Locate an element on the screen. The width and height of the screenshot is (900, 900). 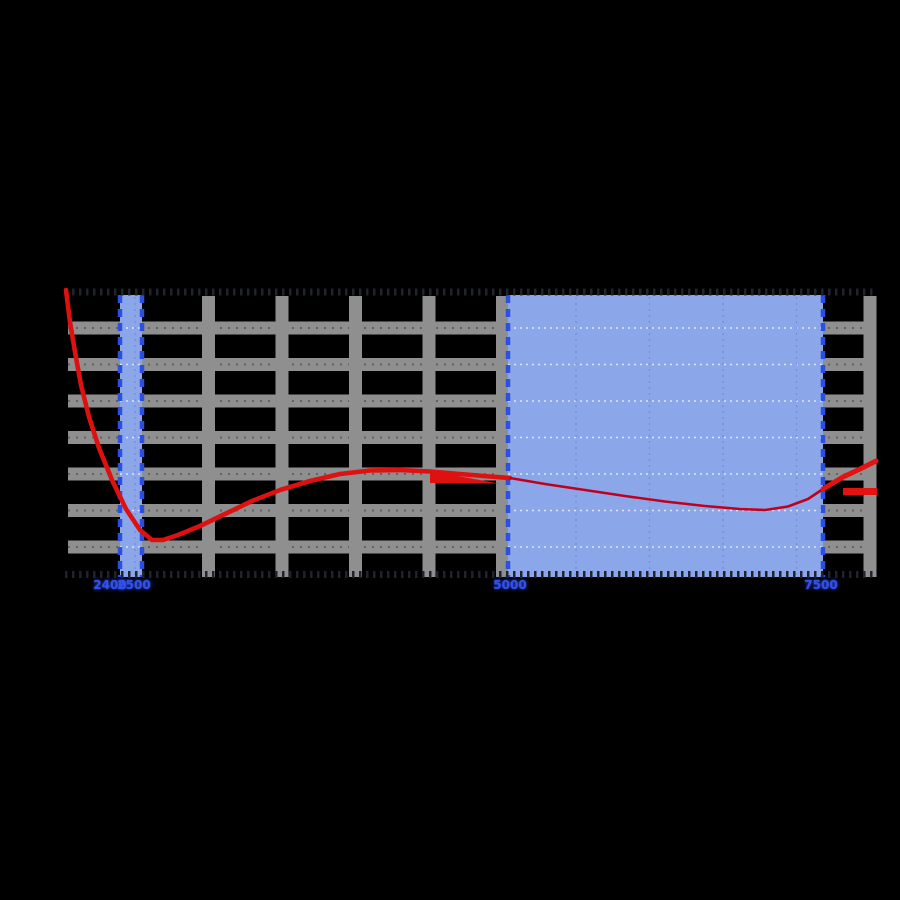
x-tick-label: 7500 is located at coordinates (821, 585).